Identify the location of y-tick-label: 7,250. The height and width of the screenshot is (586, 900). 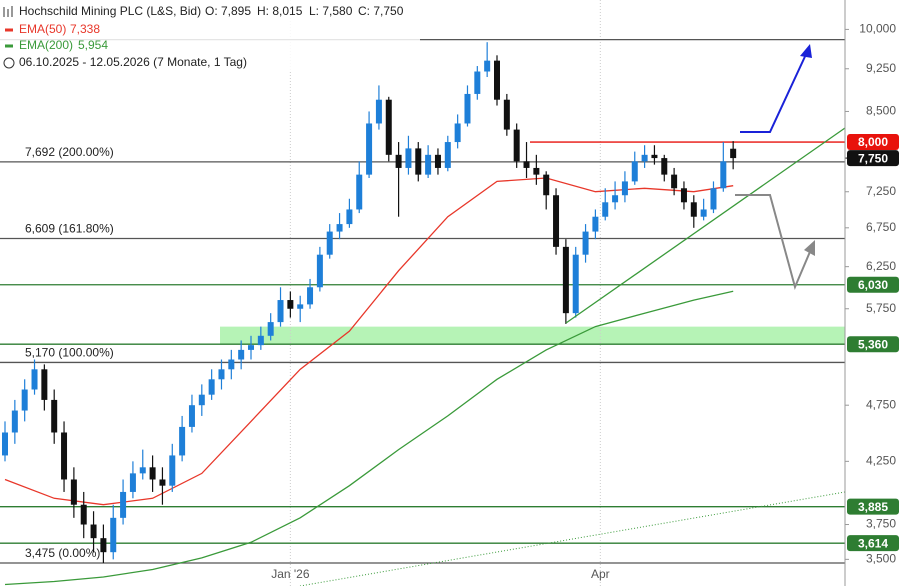
(881, 191).